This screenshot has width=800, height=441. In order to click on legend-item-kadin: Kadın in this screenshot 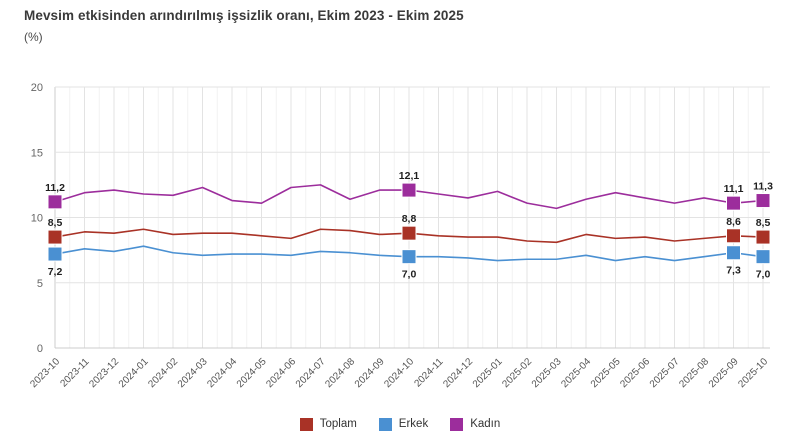, I will do `click(475, 424)`.